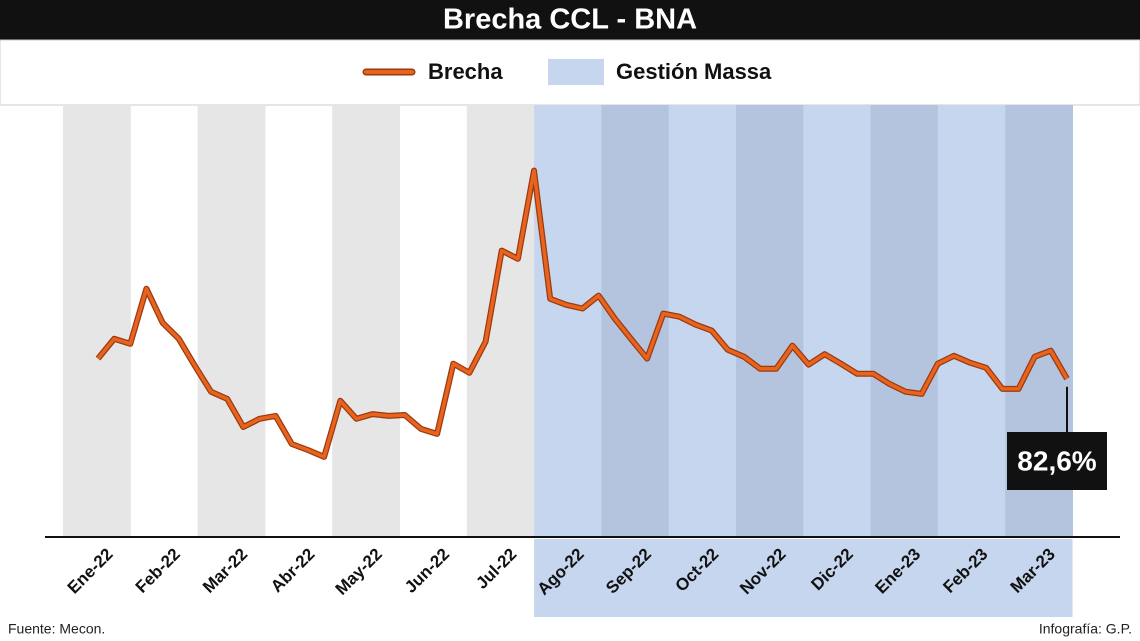 The image size is (1140, 641). I want to click on chart-title: Brecha CCL - BNA, so click(570, 20).